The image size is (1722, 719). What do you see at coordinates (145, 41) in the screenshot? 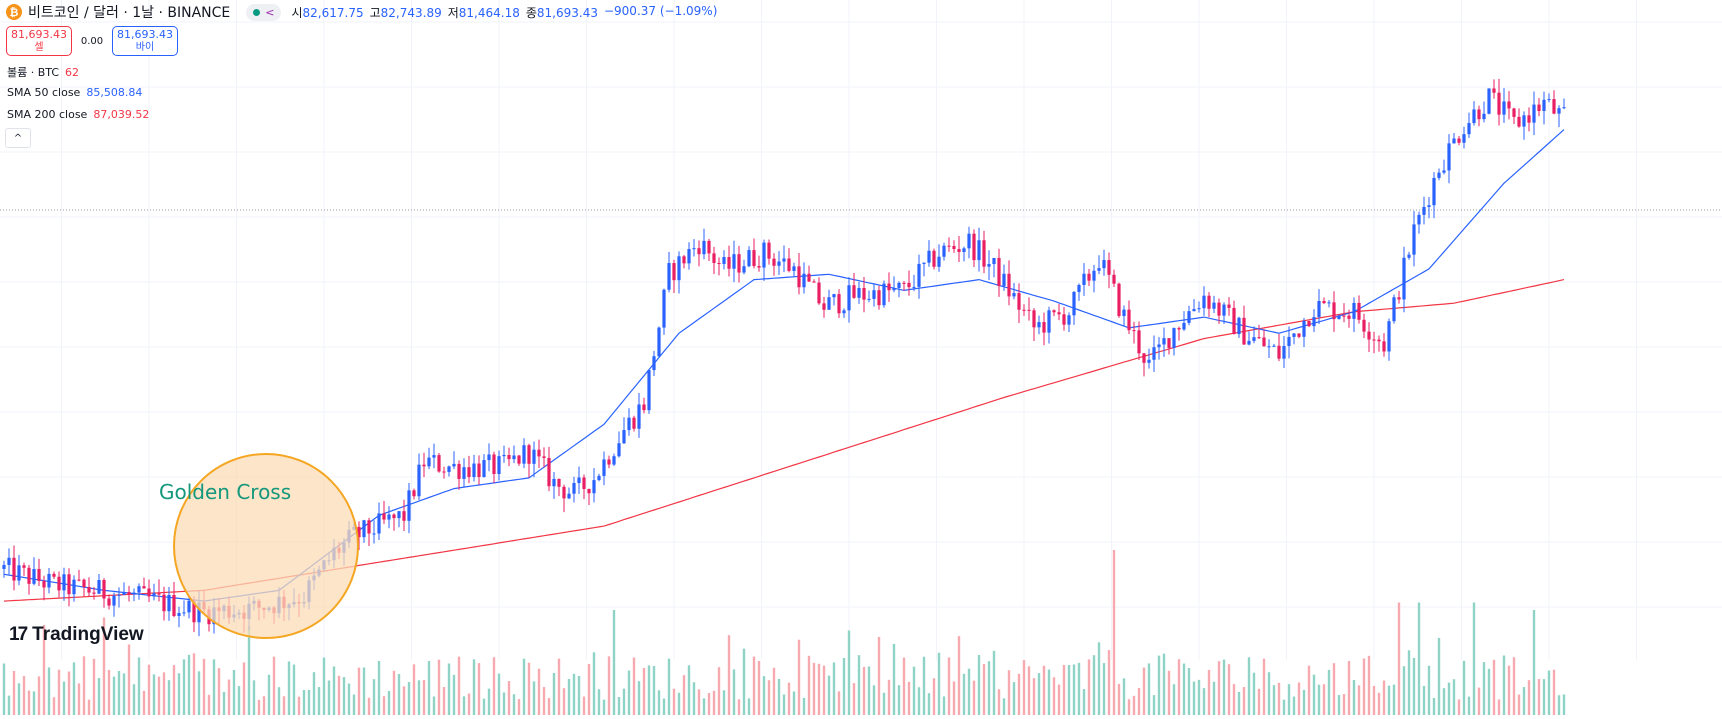
I see `buy-button: 81,693.43 바이` at bounding box center [145, 41].